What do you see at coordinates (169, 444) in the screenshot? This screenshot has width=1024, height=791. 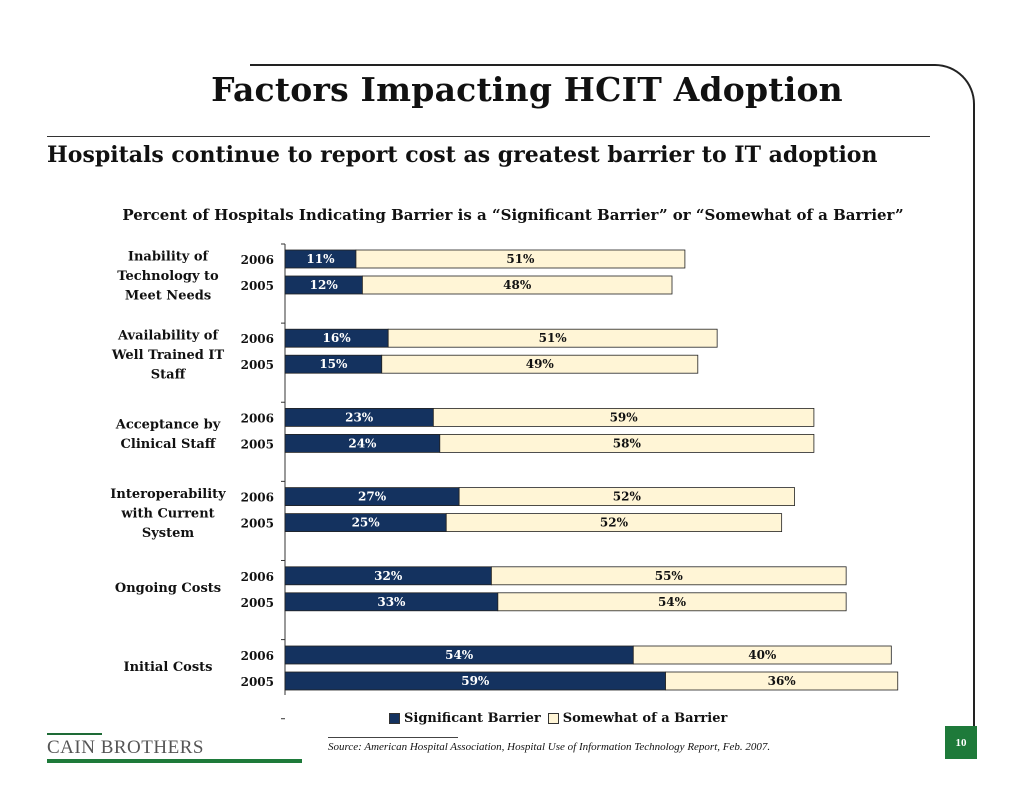 I see `category-label: Clinical Staff` at bounding box center [169, 444].